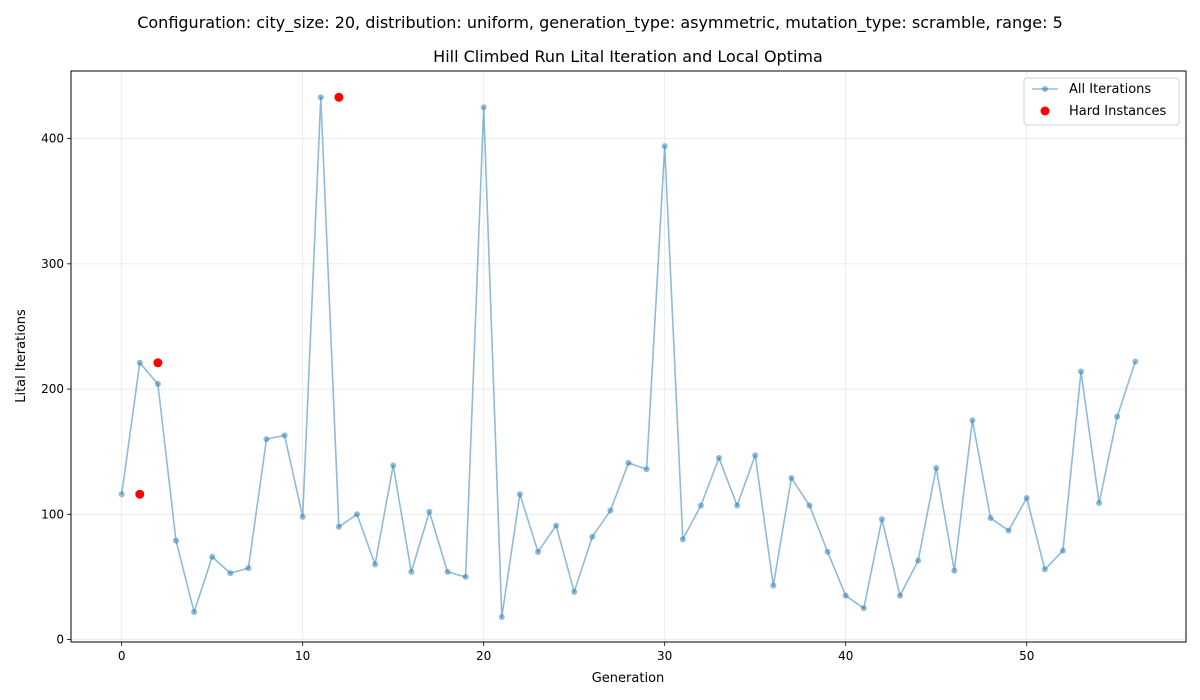 The image size is (1200, 700). I want to click on legend-marker-hard-instances, so click(1045, 111).